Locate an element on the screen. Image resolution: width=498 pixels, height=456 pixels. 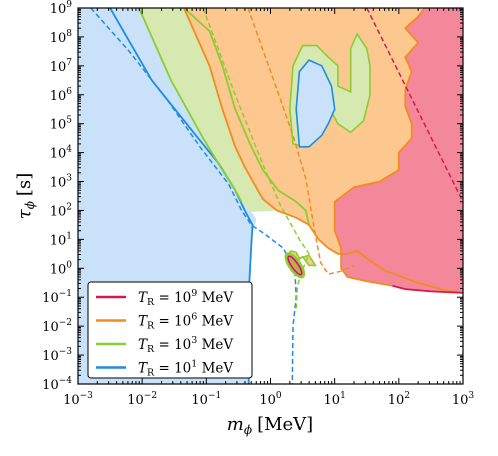
y-tick-label: 10⁹ is located at coordinates (61, 8).